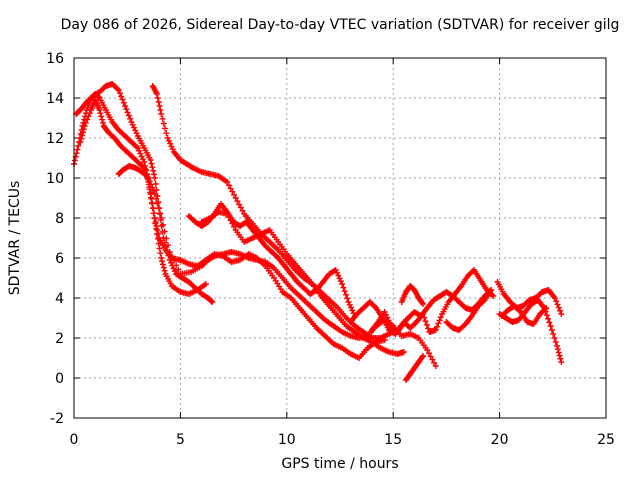 Image resolution: width=640 pixels, height=484 pixels. What do you see at coordinates (340, 464) in the screenshot?
I see `x-axis-label: GPS time / hours` at bounding box center [340, 464].